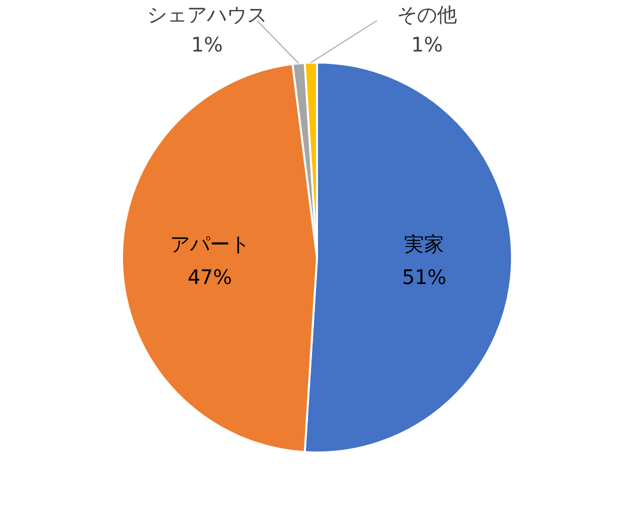 The image size is (643, 513). I want to click on slice-label: 実家, so click(424, 244).